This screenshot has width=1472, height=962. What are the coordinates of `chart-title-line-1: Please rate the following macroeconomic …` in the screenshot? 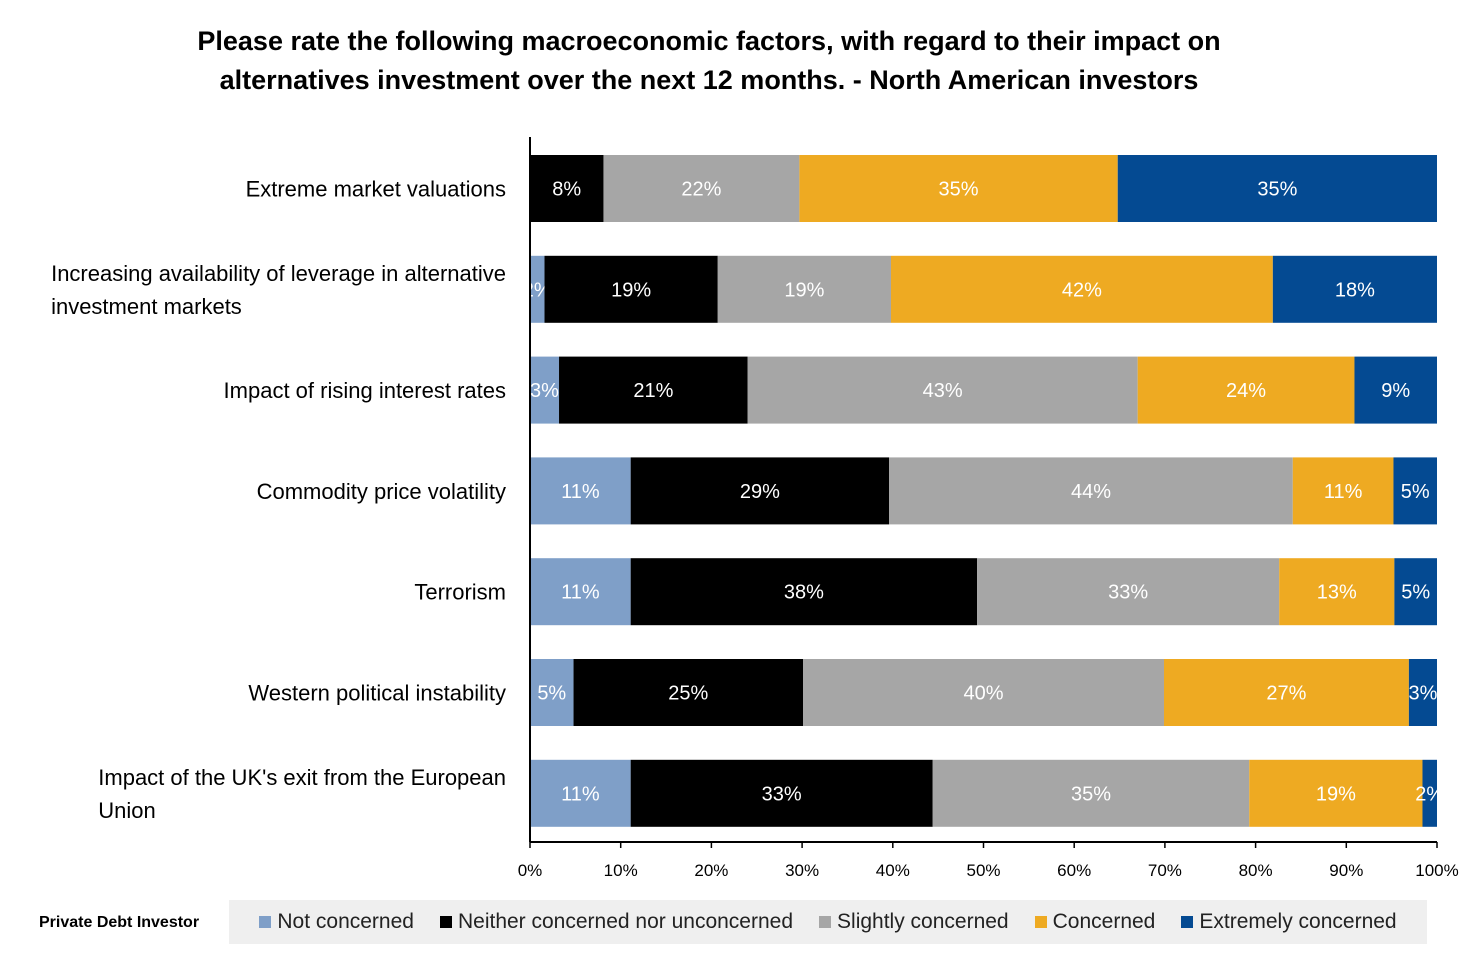 It's located at (709, 41).